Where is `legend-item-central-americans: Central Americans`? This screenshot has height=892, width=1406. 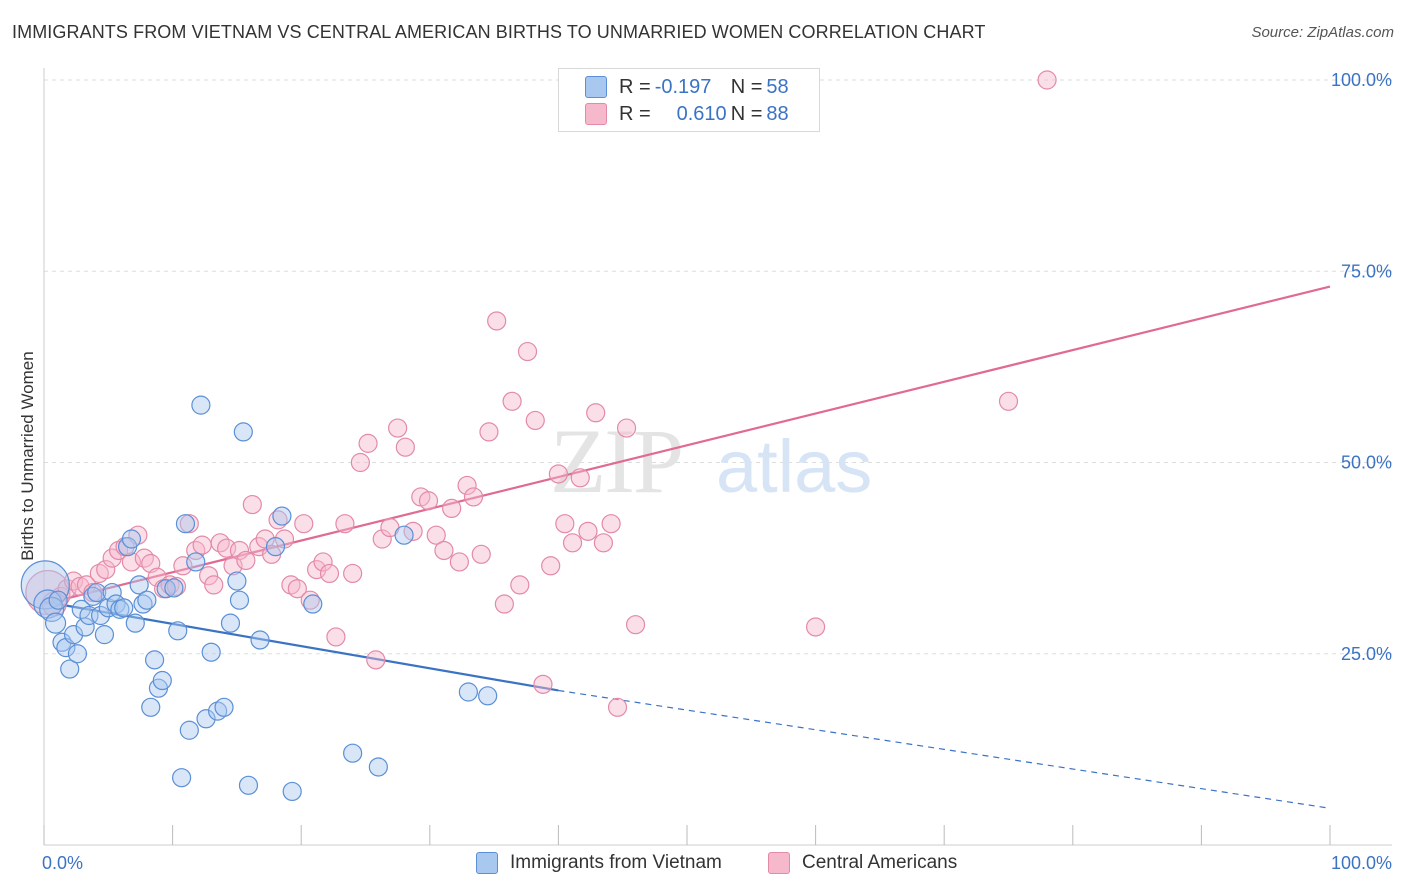 legend-item-central-americans: Central Americans is located at coordinates (862, 863).